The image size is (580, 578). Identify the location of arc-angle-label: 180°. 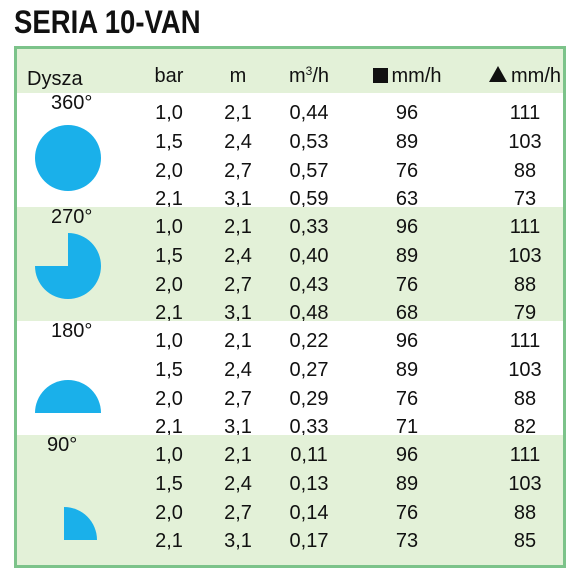
(72, 331).